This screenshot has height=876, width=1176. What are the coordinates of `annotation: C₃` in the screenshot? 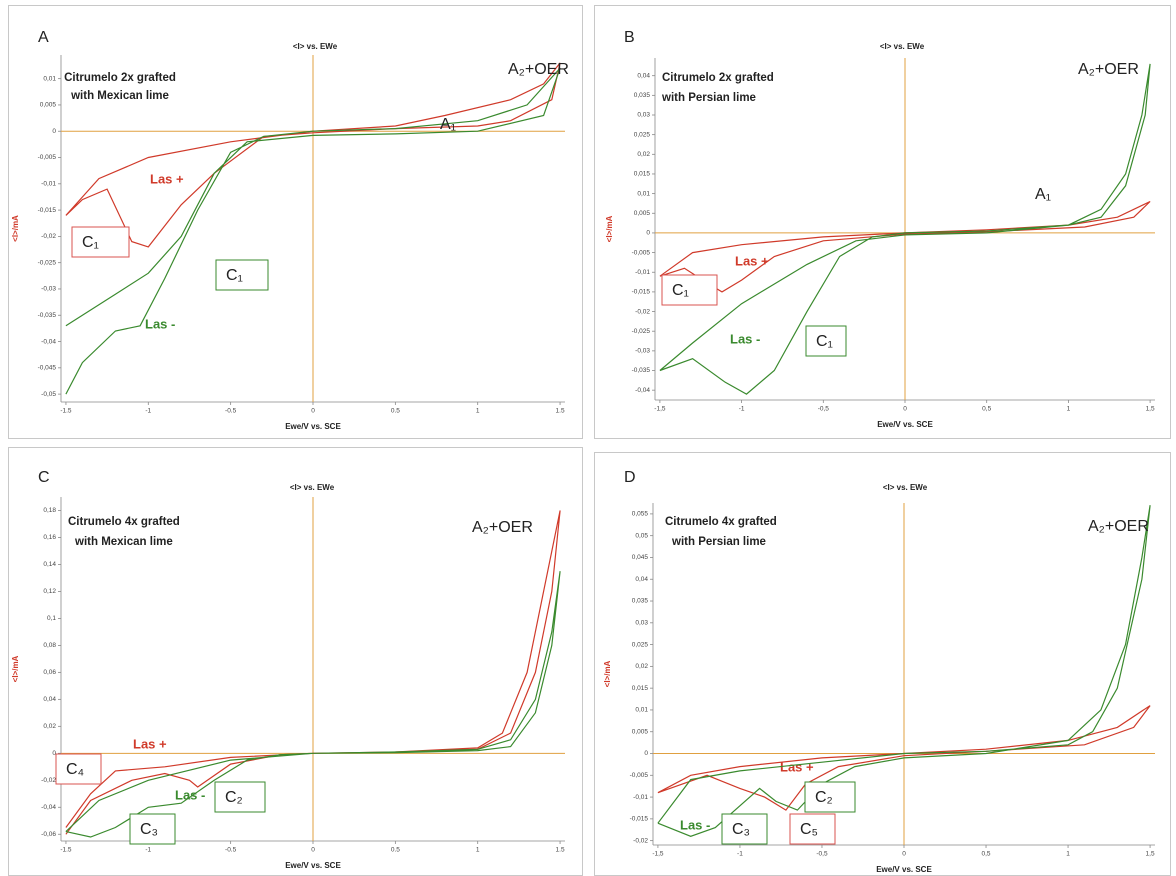 It's located at (741, 829).